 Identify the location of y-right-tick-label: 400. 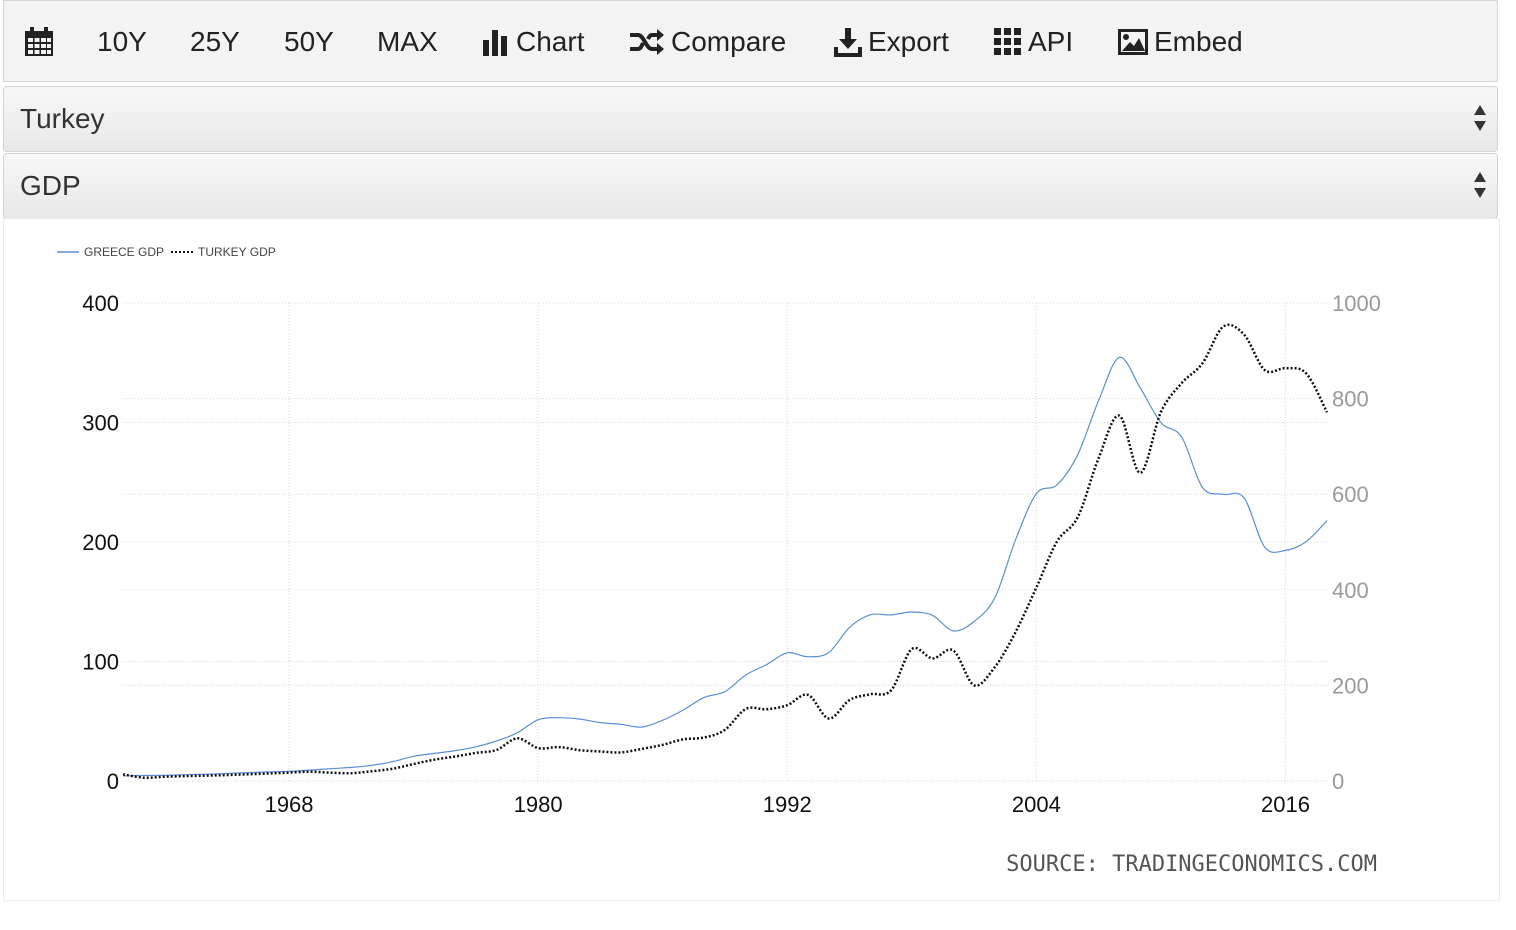
(1350, 590).